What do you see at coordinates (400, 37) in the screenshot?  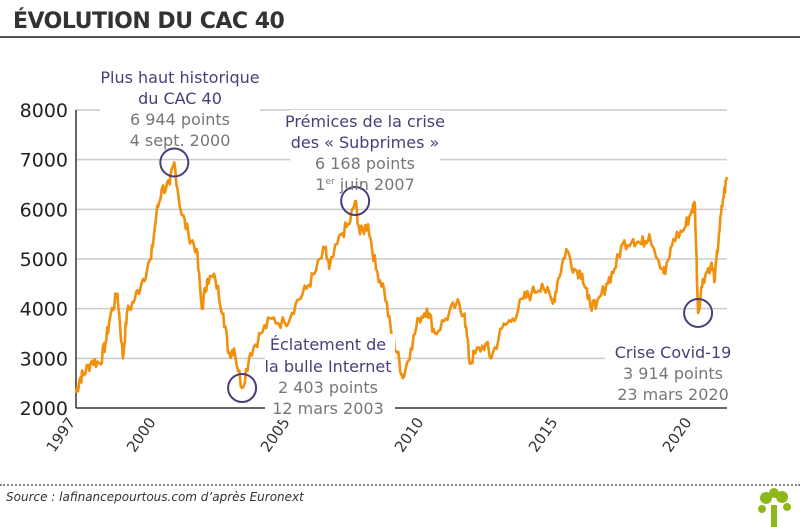 I see `title-divider` at bounding box center [400, 37].